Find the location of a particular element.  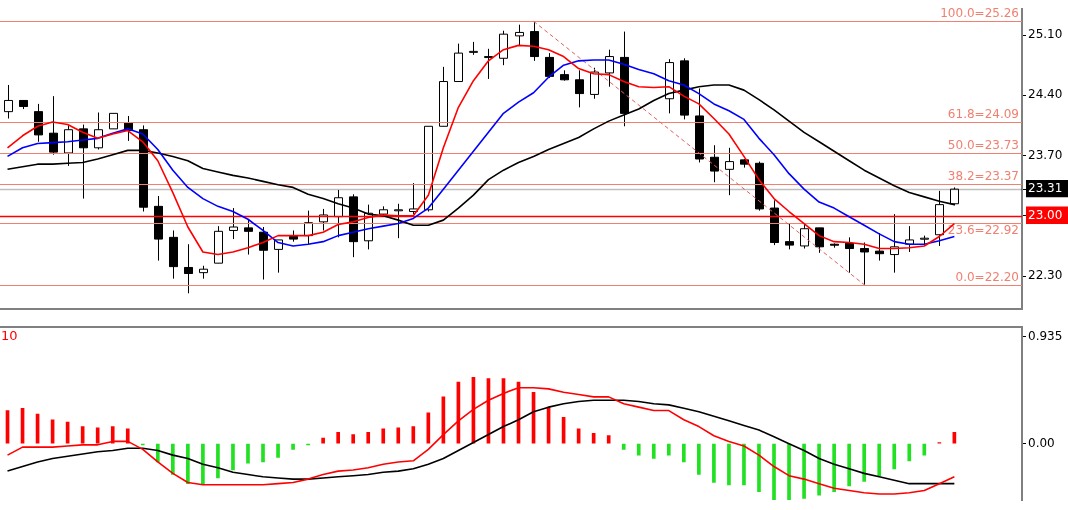

y-tick-label: 23.31 is located at coordinates (1045, 188).